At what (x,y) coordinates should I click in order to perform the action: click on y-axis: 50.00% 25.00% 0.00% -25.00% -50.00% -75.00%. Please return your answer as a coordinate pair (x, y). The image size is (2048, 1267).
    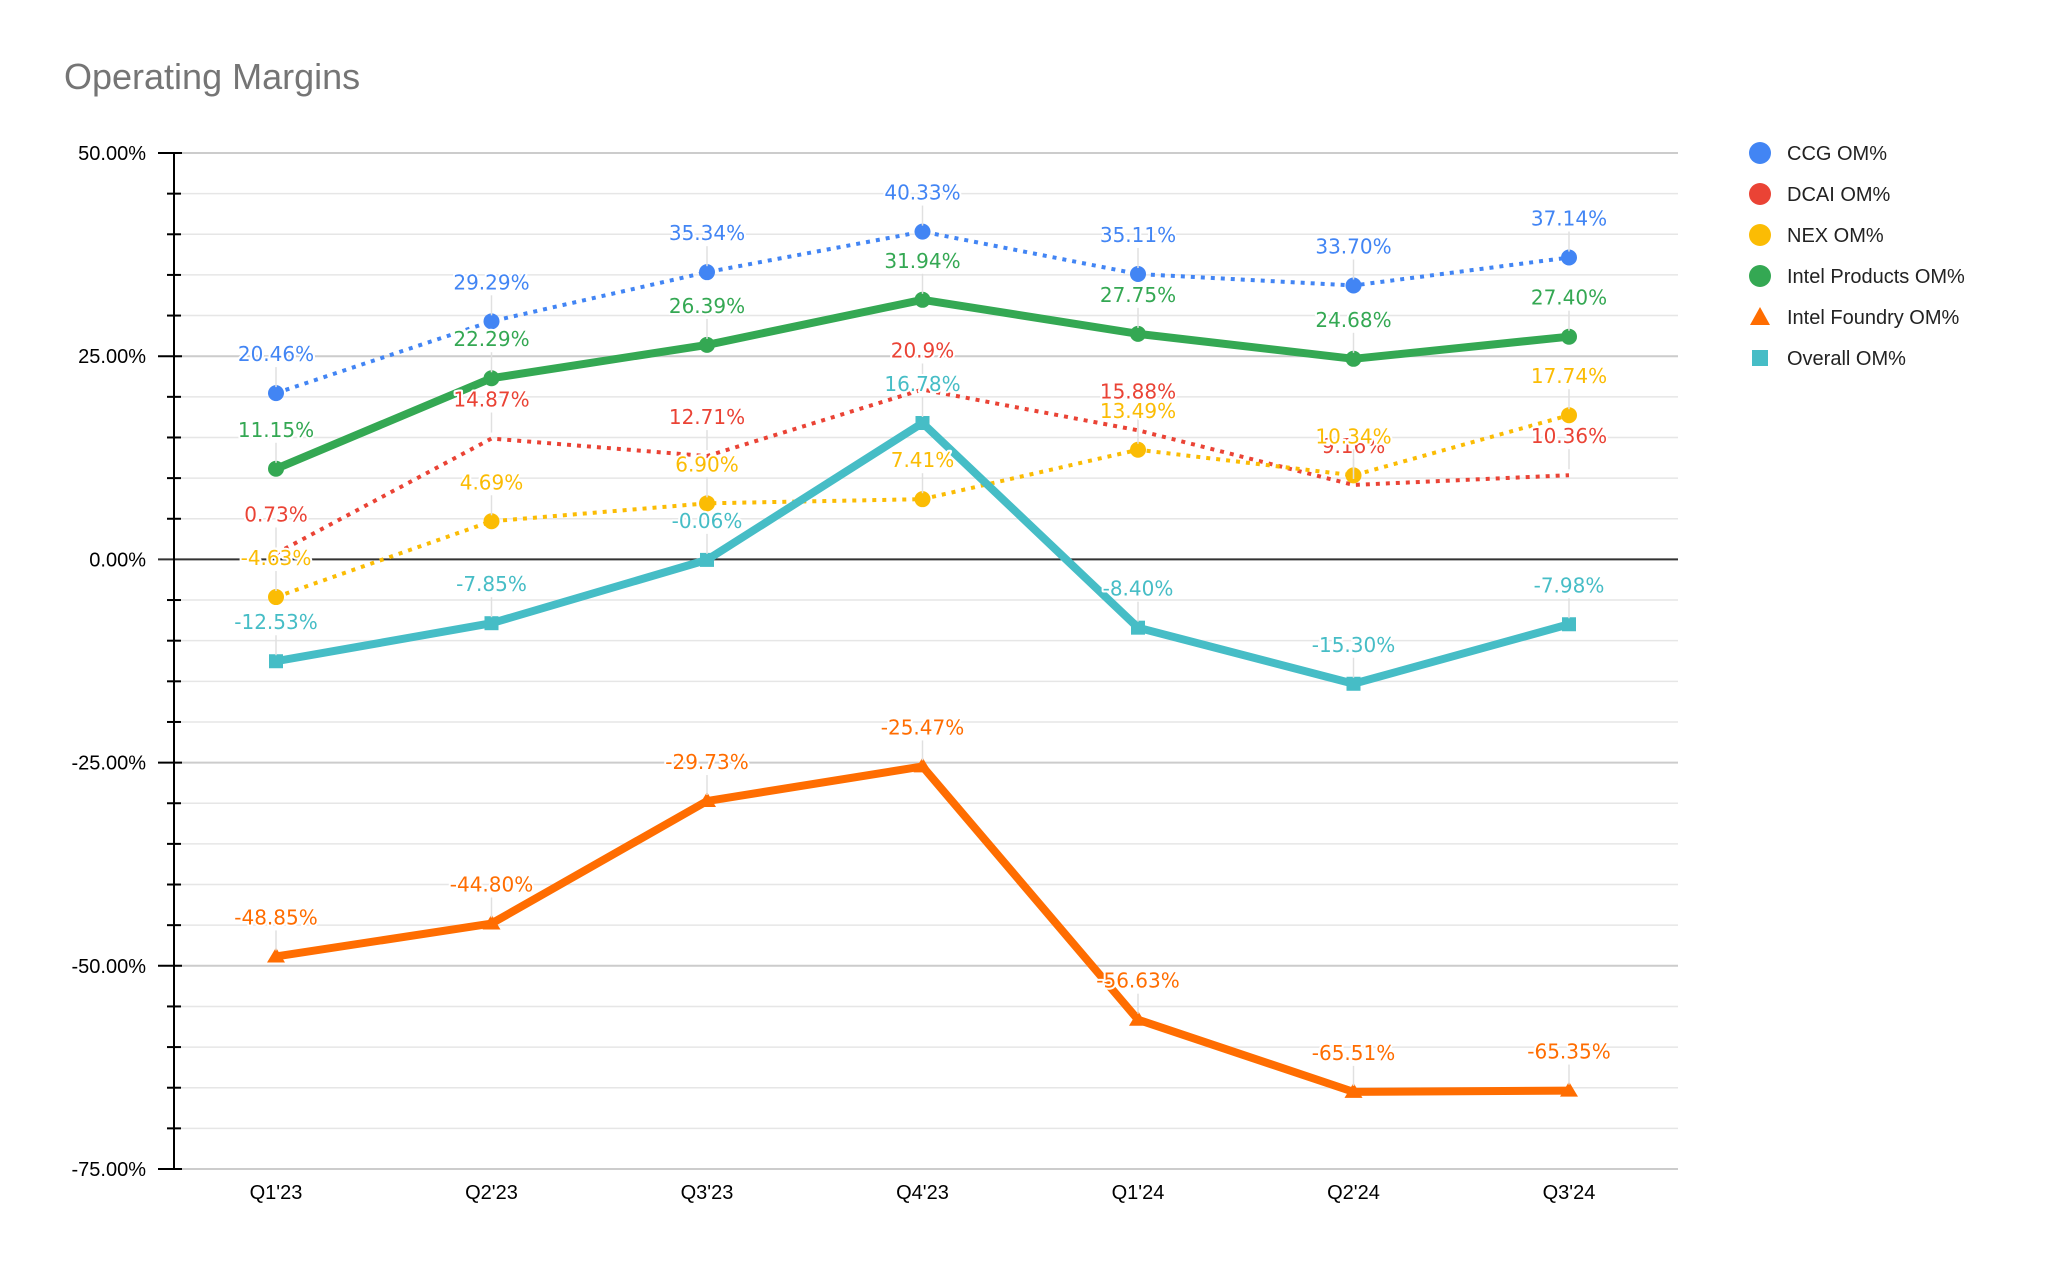
    Looking at the image, I should click on (127, 662).